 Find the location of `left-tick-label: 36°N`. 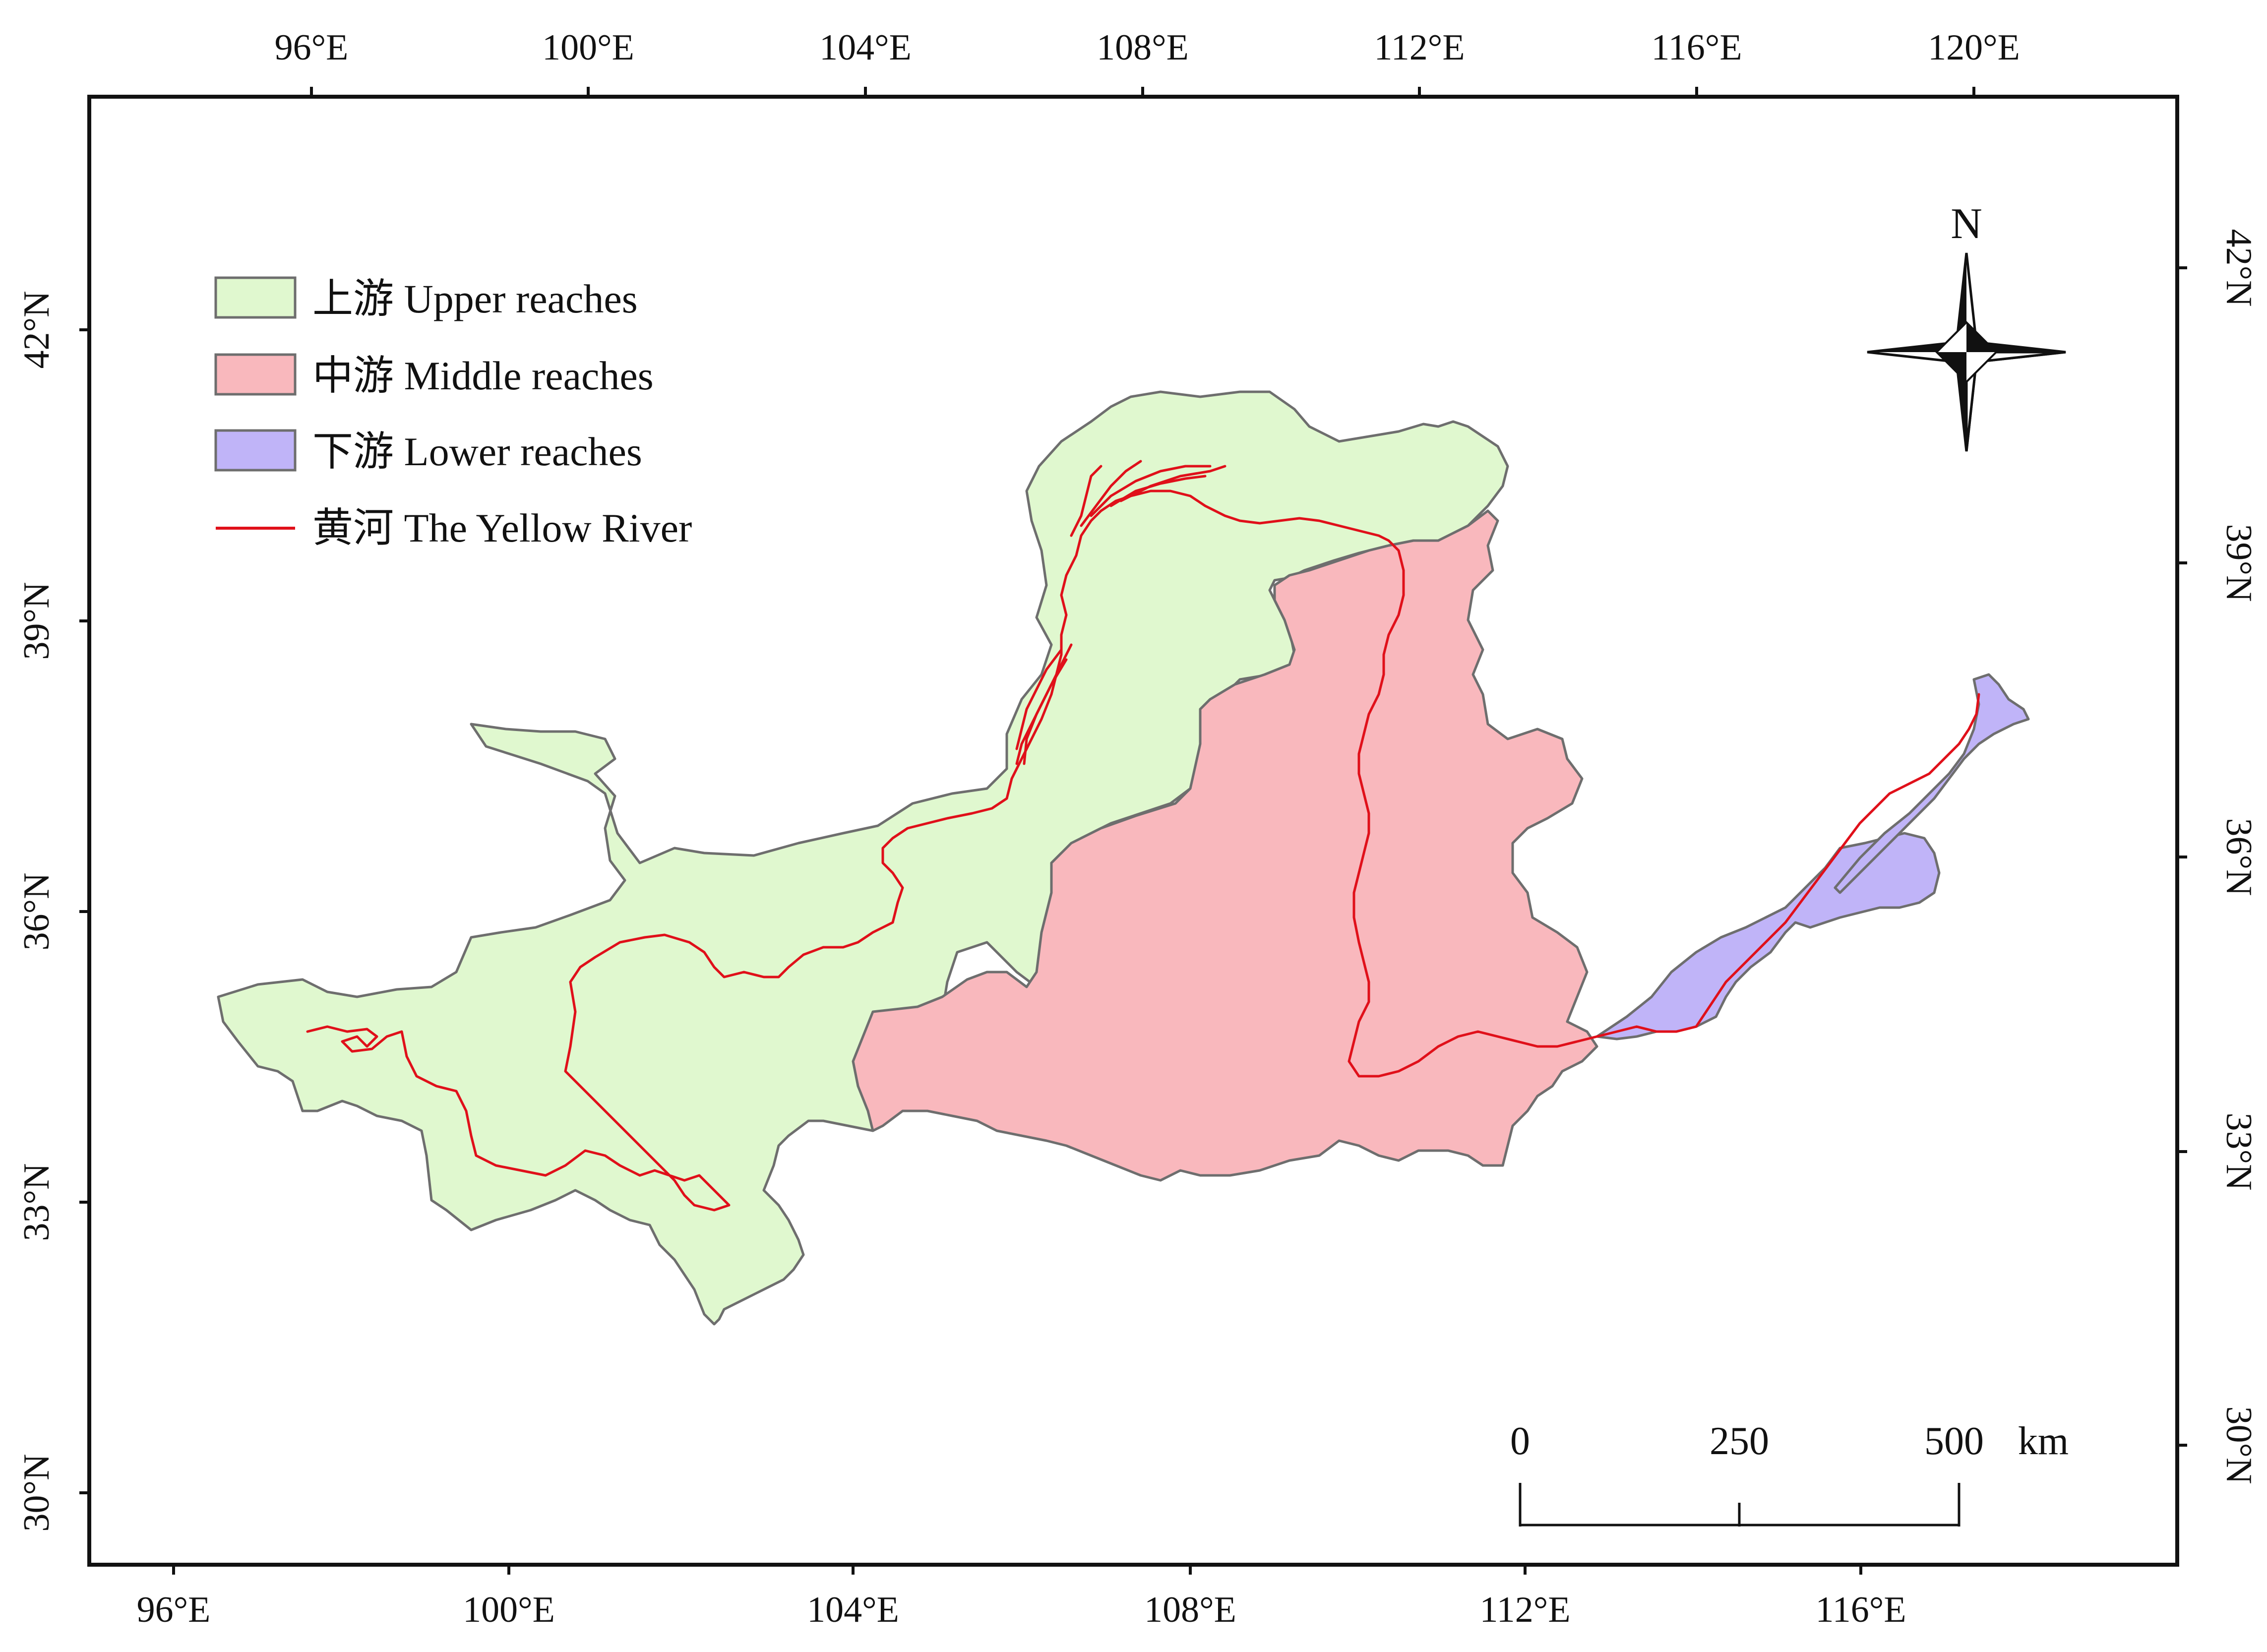

left-tick-label: 36°N is located at coordinates (36, 911).